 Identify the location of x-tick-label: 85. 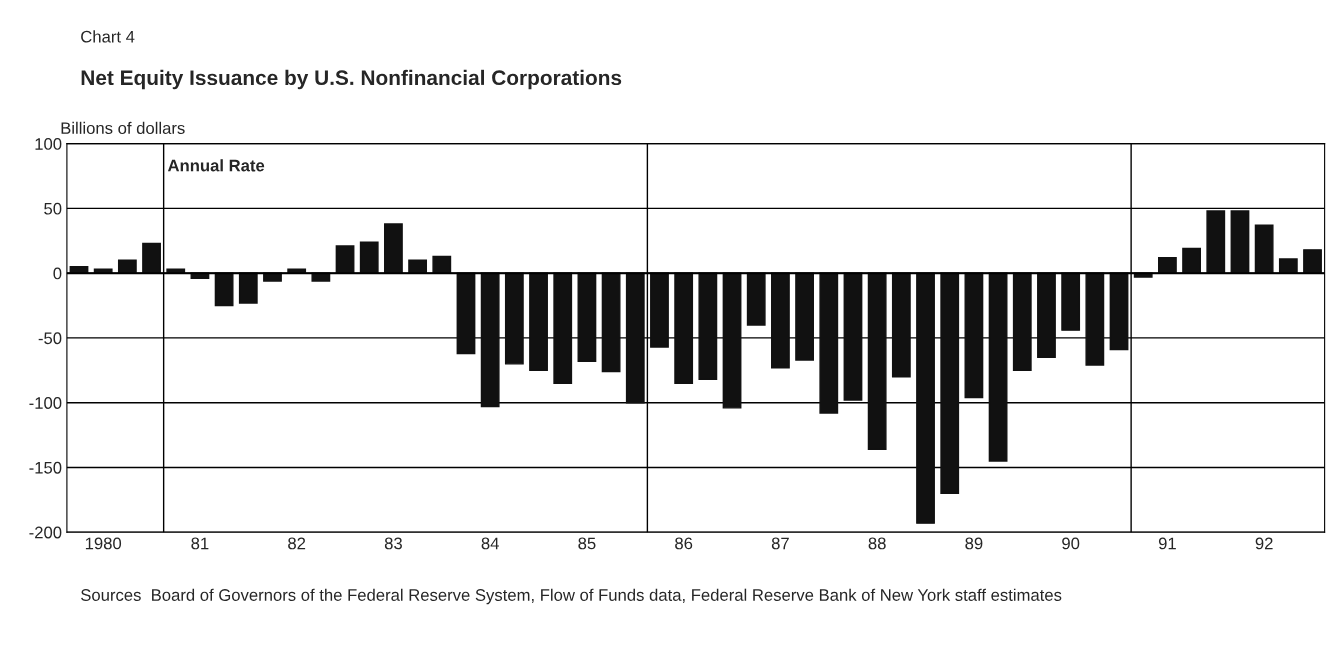
(587, 543).